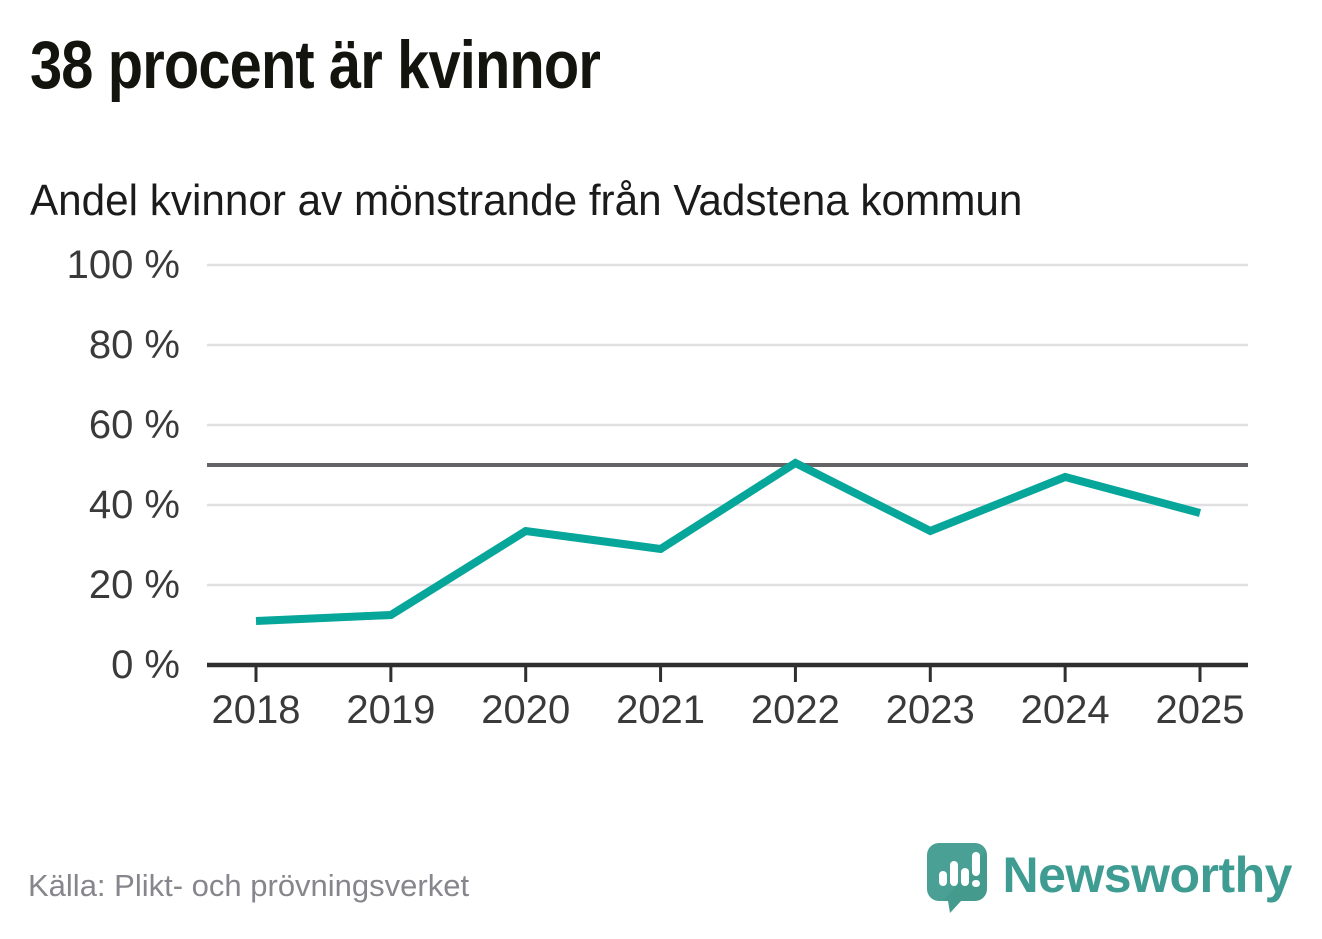 This screenshot has width=1322, height=939. I want to click on newsworthy-logo: Newsworthy, so click(1109, 878).